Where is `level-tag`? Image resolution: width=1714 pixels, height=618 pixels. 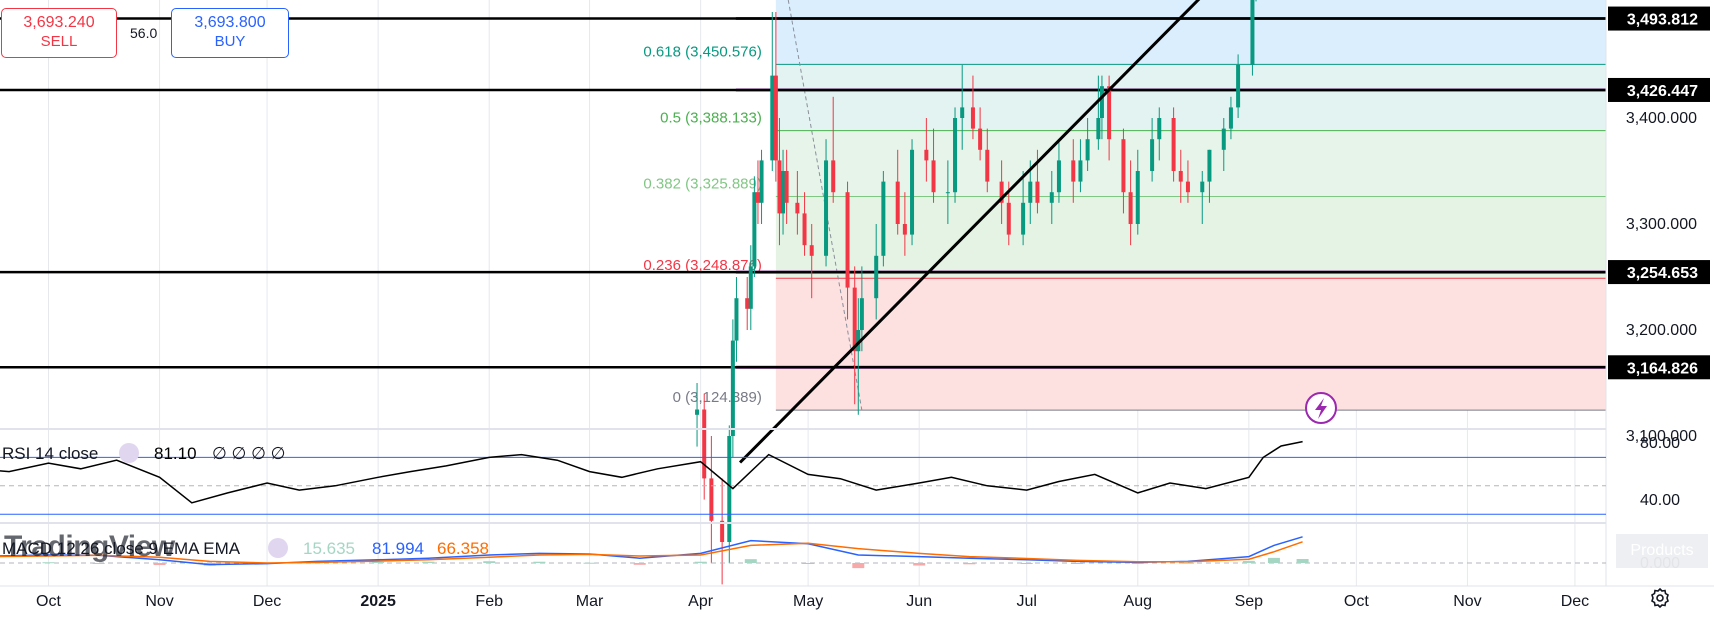
level-tag is located at coordinates (1659, 89).